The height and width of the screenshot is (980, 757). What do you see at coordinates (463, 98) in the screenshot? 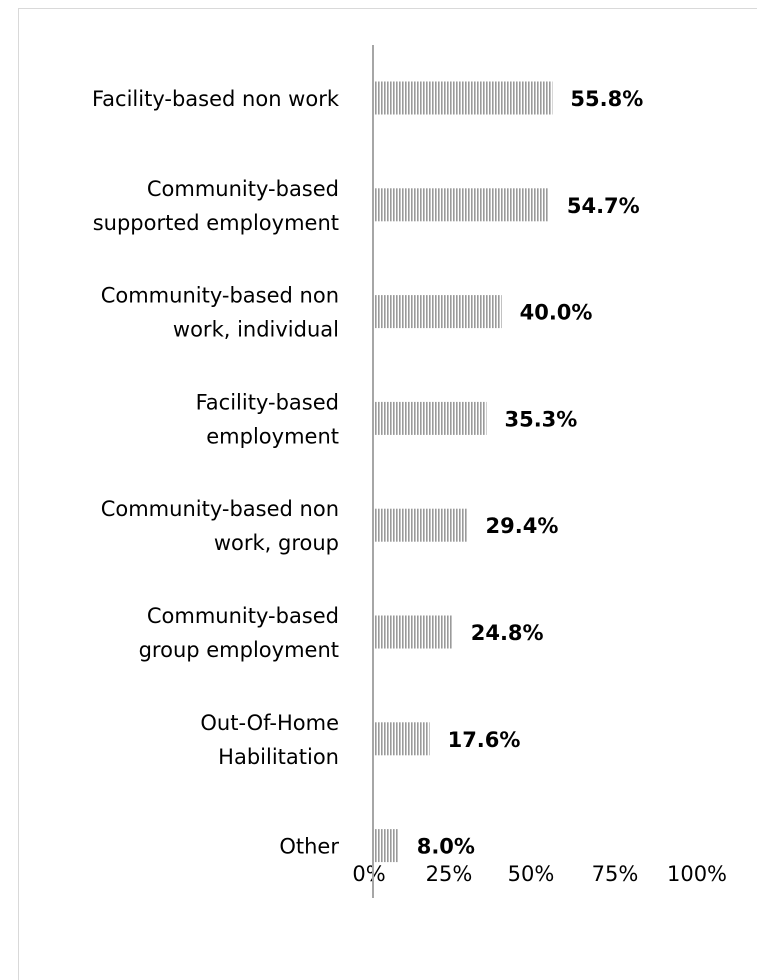
I see `bar-facility-based-non-work` at bounding box center [463, 98].